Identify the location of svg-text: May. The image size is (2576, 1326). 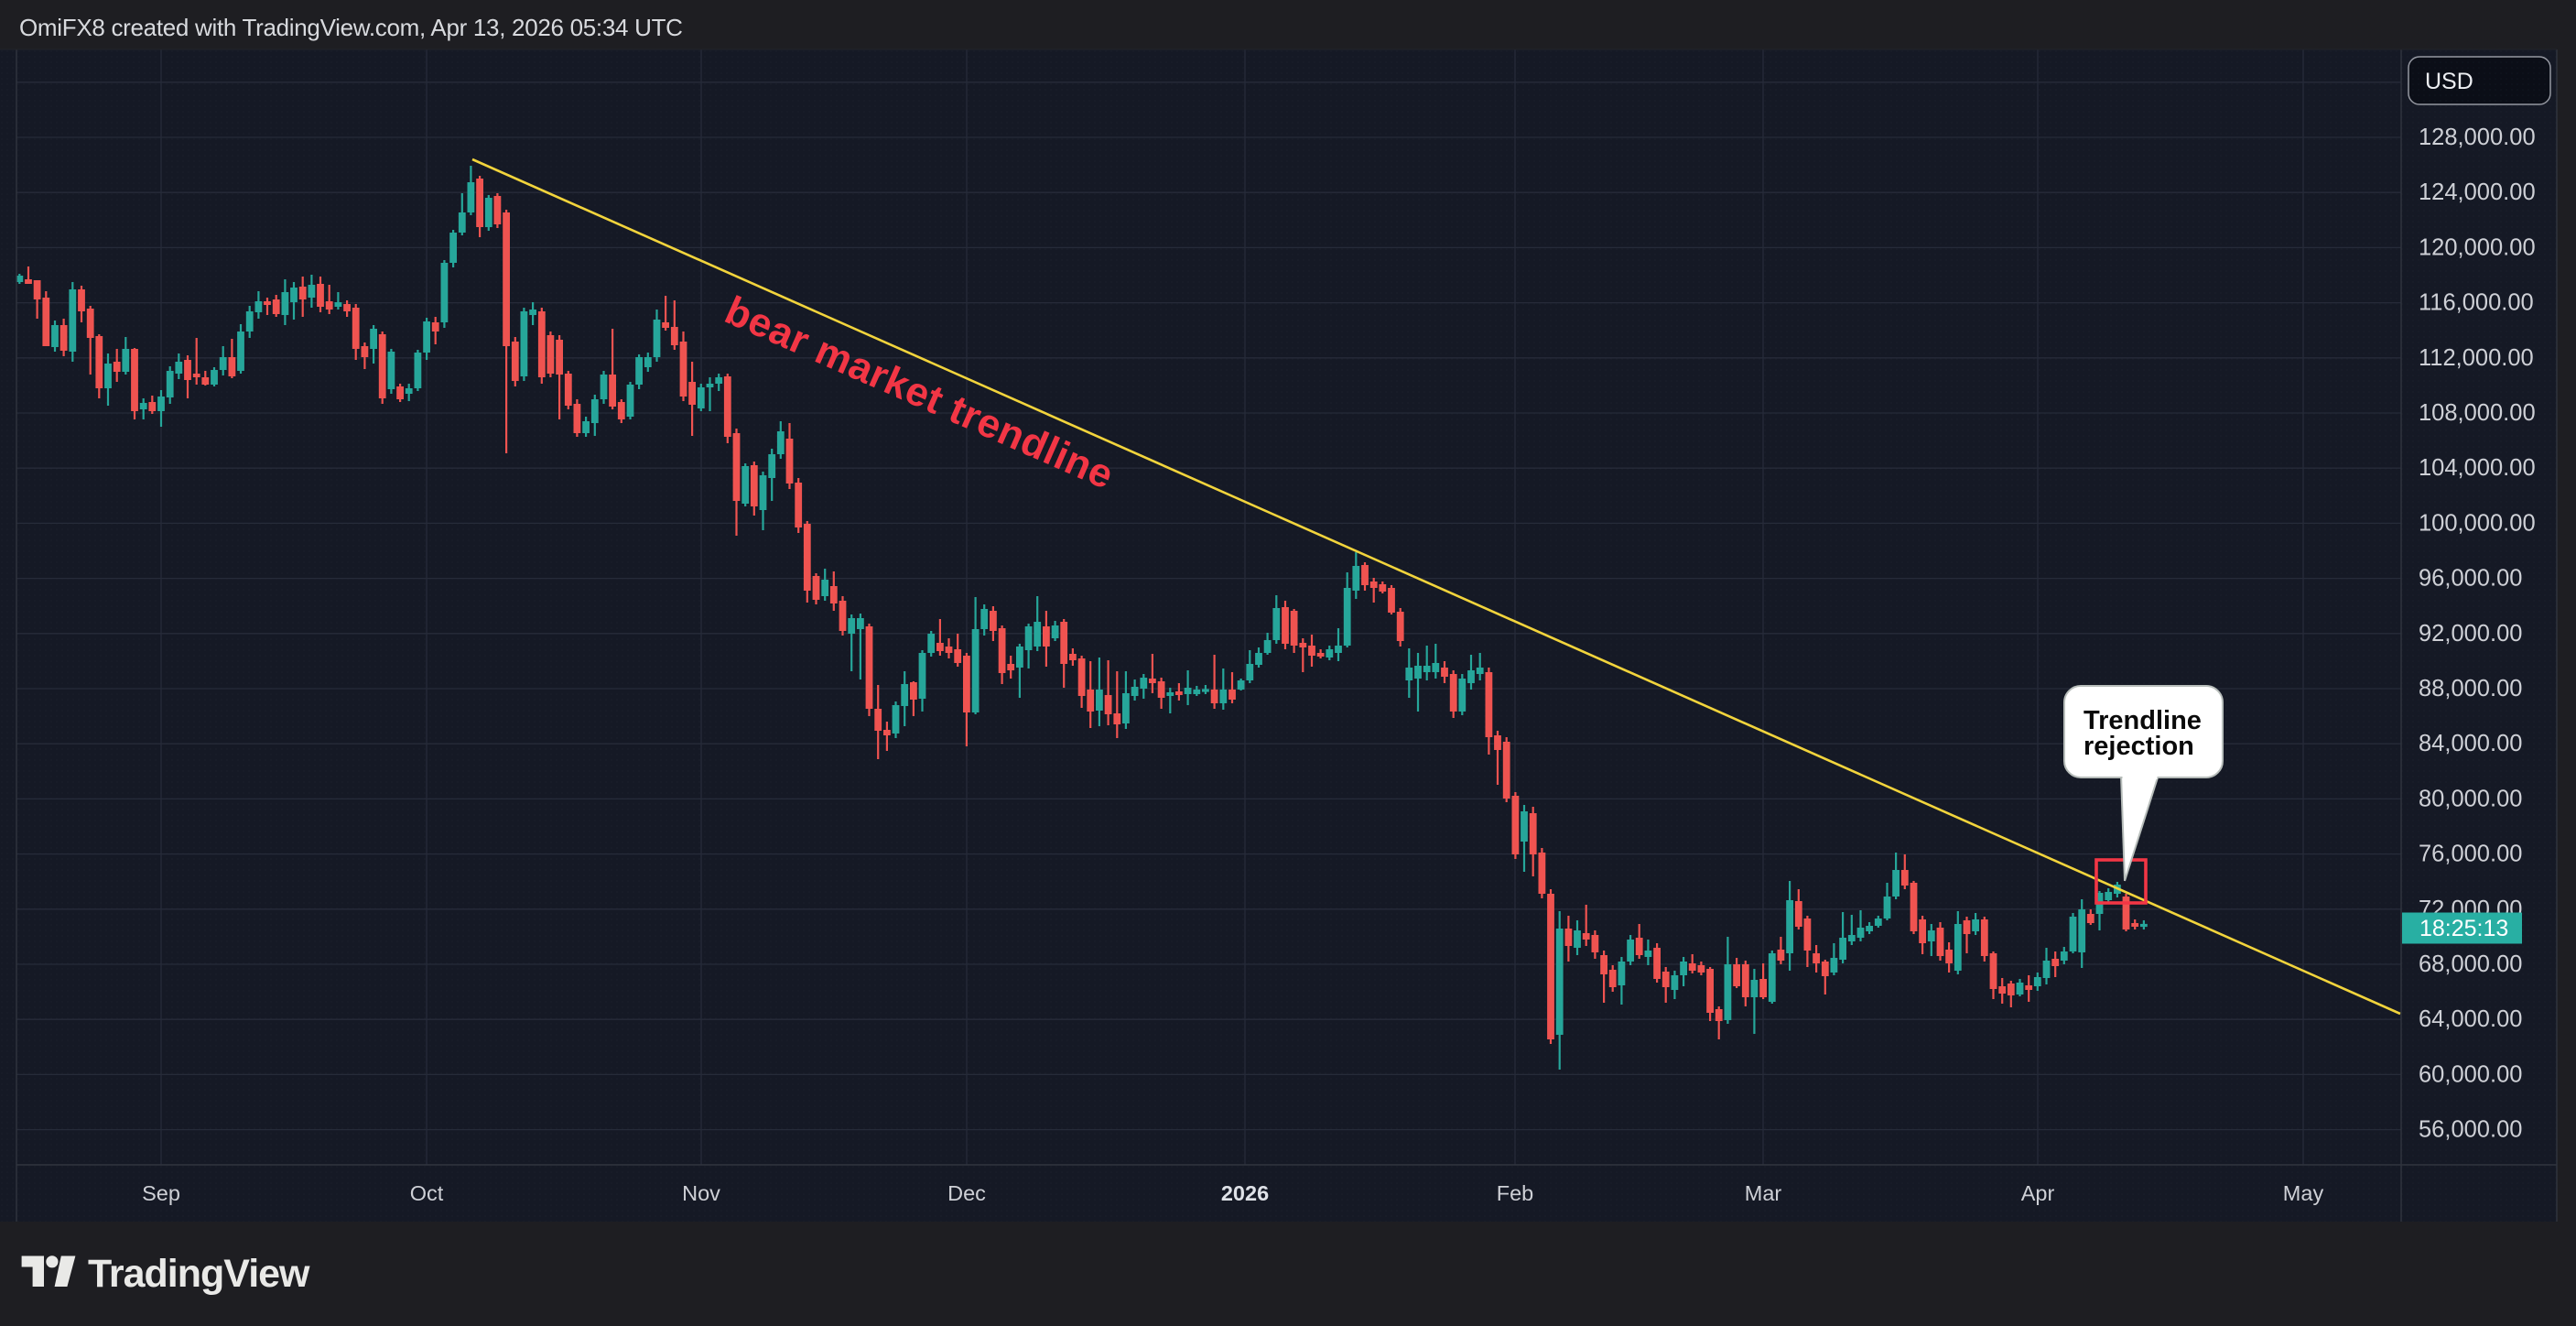
(2303, 1193).